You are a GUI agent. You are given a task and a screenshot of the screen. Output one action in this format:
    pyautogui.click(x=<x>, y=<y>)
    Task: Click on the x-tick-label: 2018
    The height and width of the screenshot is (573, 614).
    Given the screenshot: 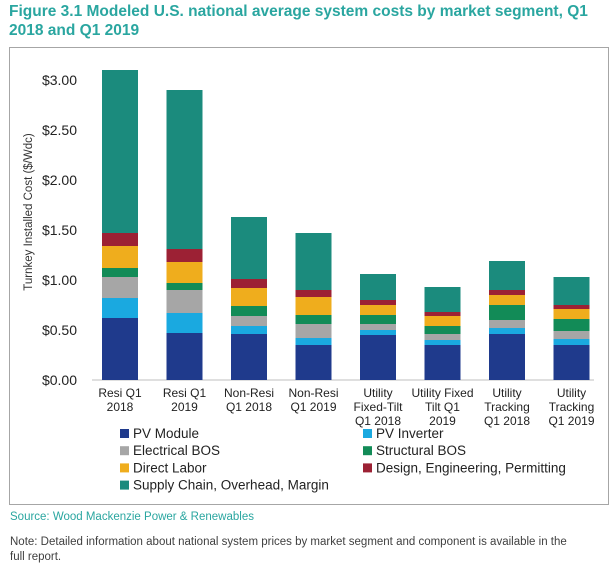 What is the action you would take?
    pyautogui.click(x=120, y=407)
    